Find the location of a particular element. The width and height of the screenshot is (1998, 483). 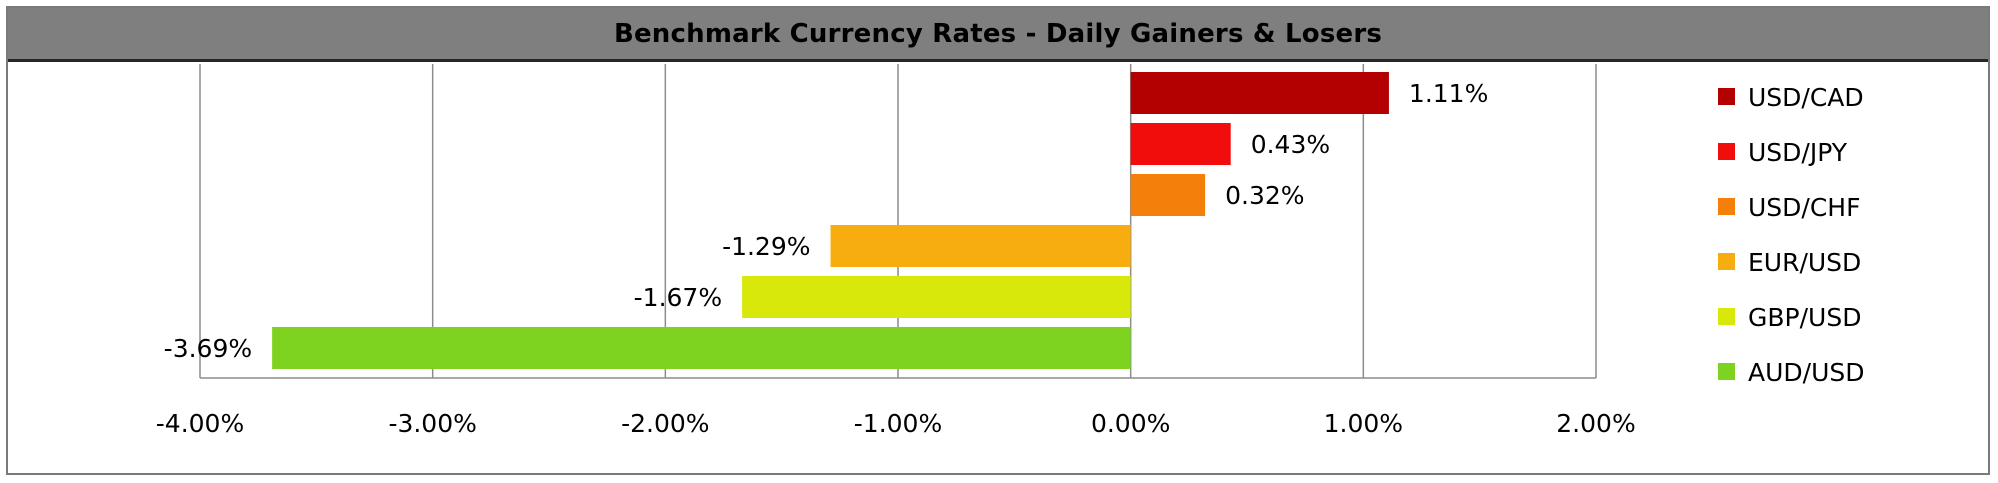

bar-aud-usd is located at coordinates (701, 348).